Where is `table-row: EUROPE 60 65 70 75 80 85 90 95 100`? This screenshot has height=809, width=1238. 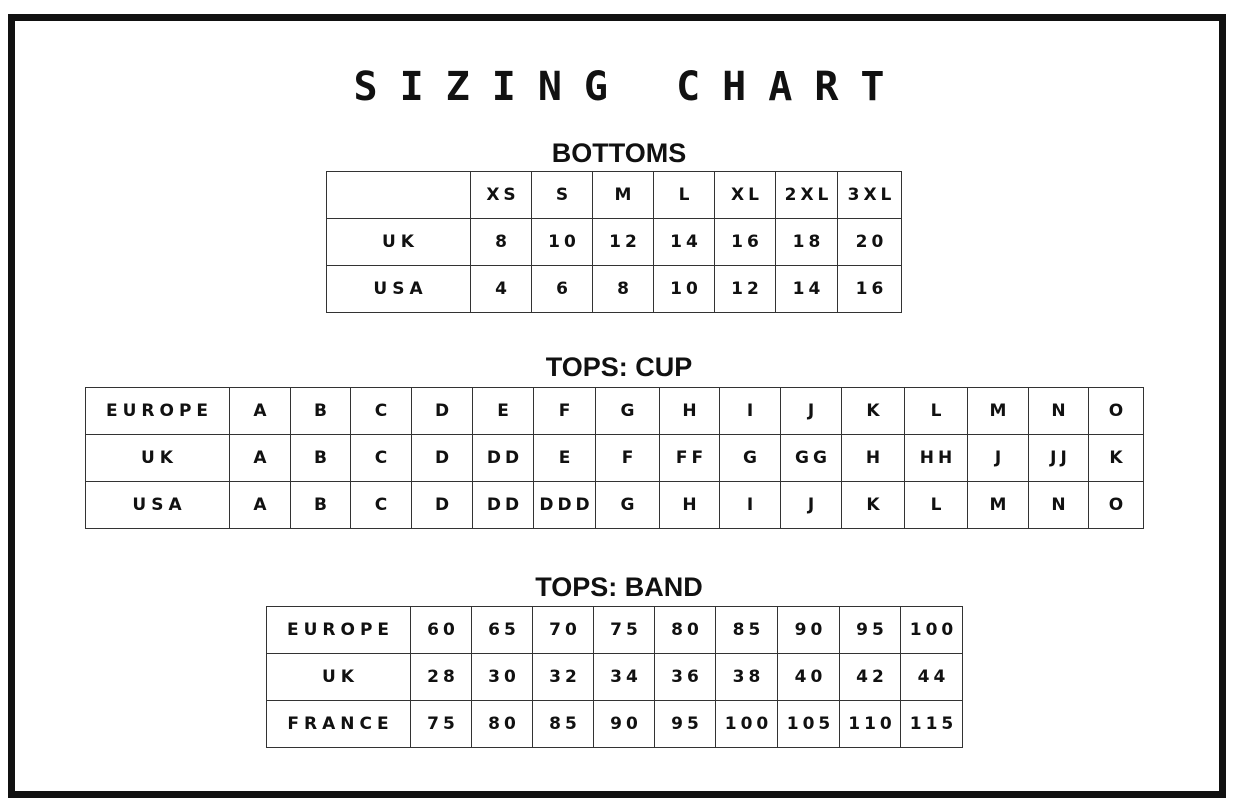 table-row: EUROPE 60 65 70 75 80 85 90 95 100 is located at coordinates (614, 630).